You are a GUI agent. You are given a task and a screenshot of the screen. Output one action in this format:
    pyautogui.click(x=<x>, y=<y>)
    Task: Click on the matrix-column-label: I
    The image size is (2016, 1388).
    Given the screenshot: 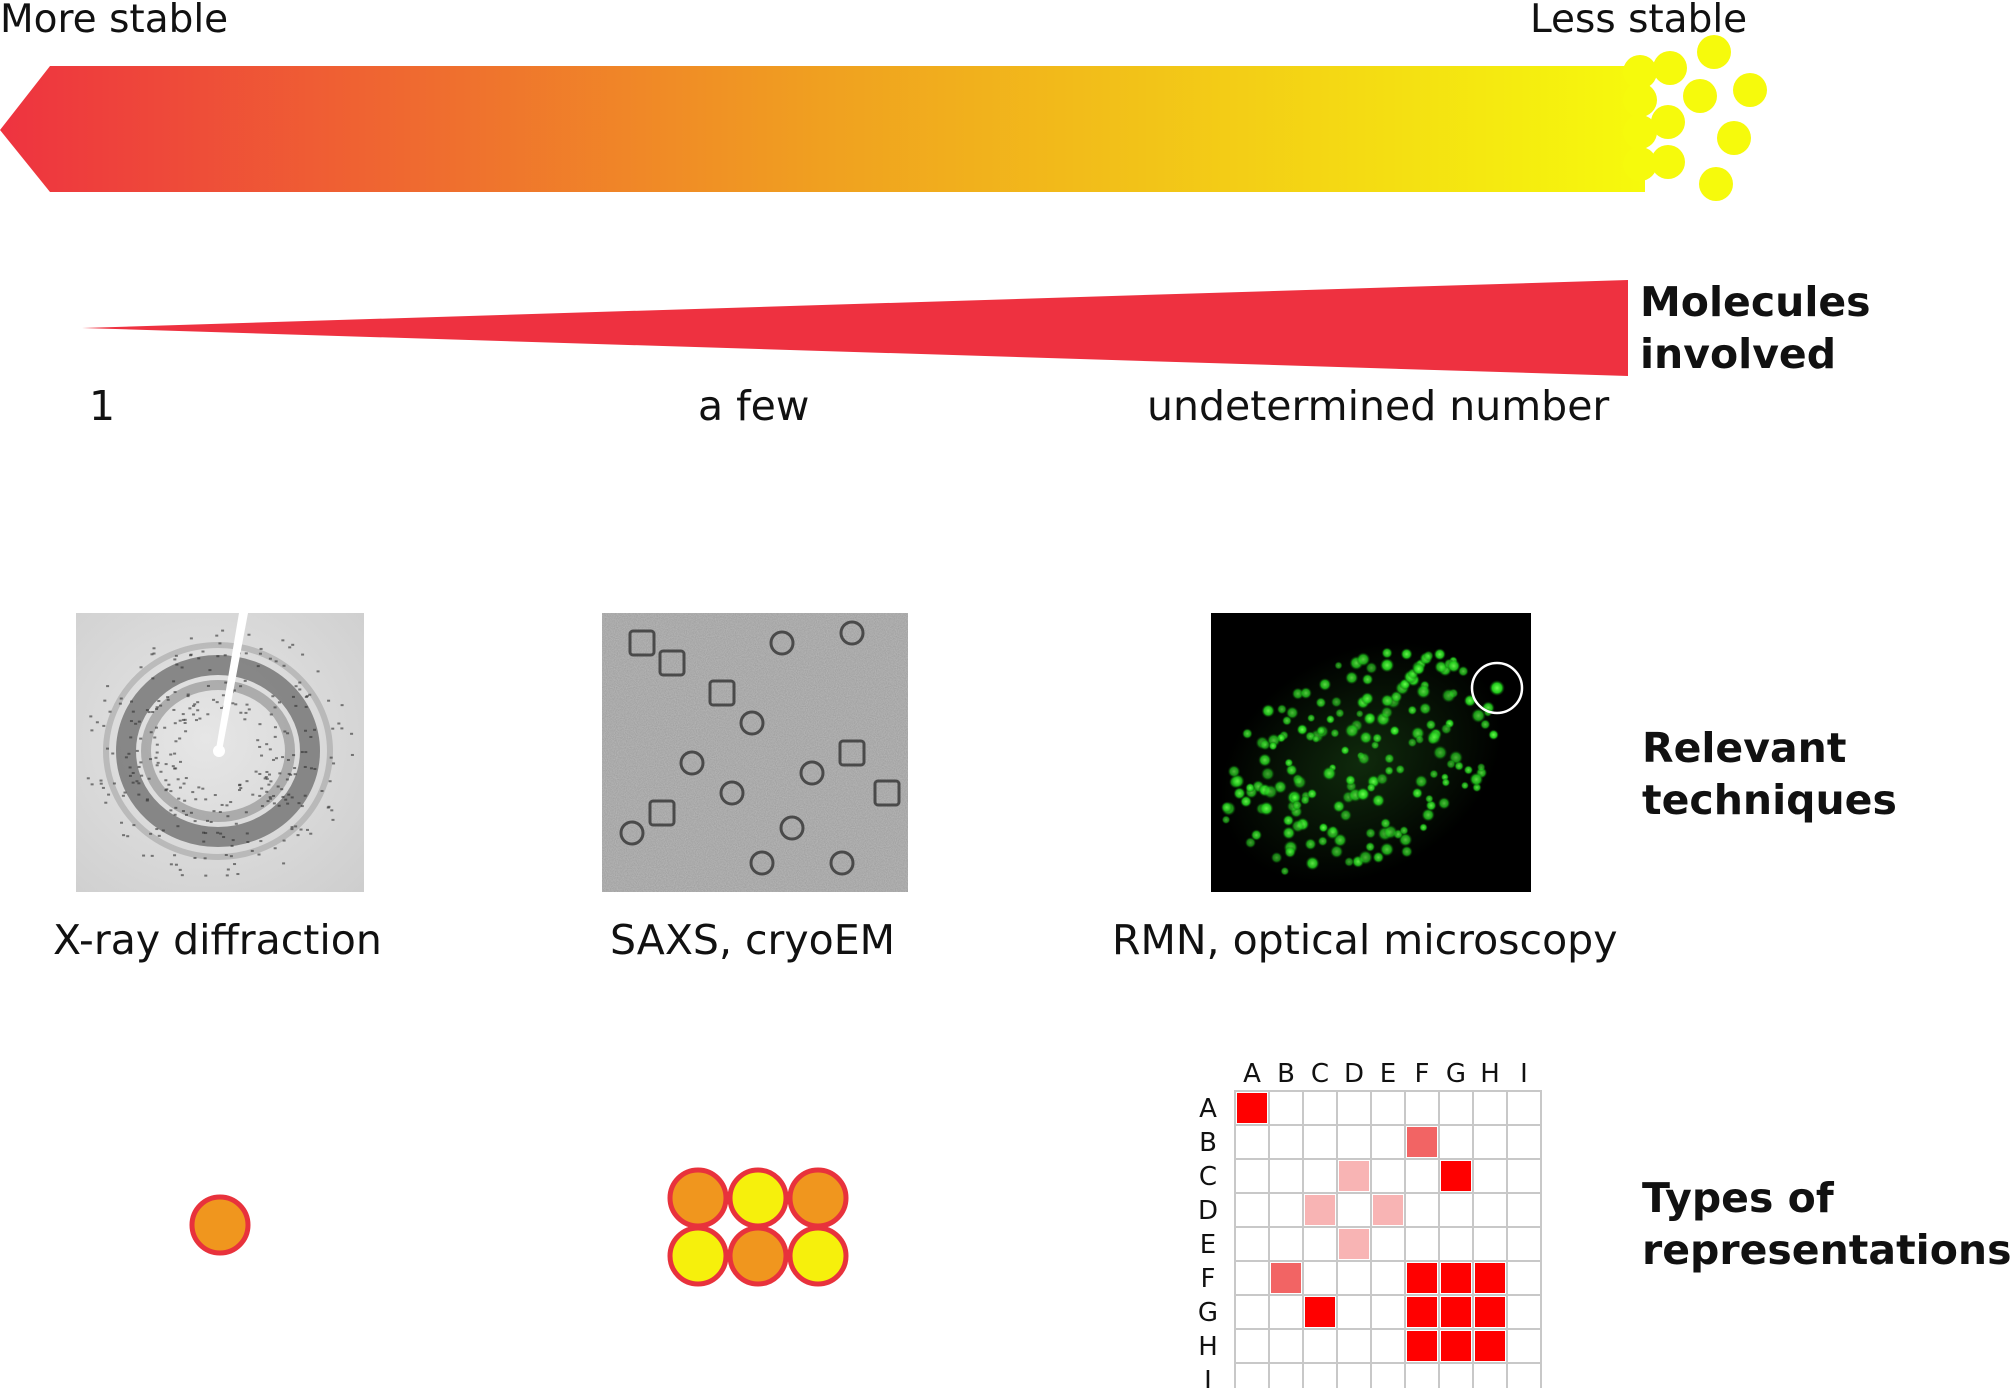 What is the action you would take?
    pyautogui.click(x=1524, y=1074)
    